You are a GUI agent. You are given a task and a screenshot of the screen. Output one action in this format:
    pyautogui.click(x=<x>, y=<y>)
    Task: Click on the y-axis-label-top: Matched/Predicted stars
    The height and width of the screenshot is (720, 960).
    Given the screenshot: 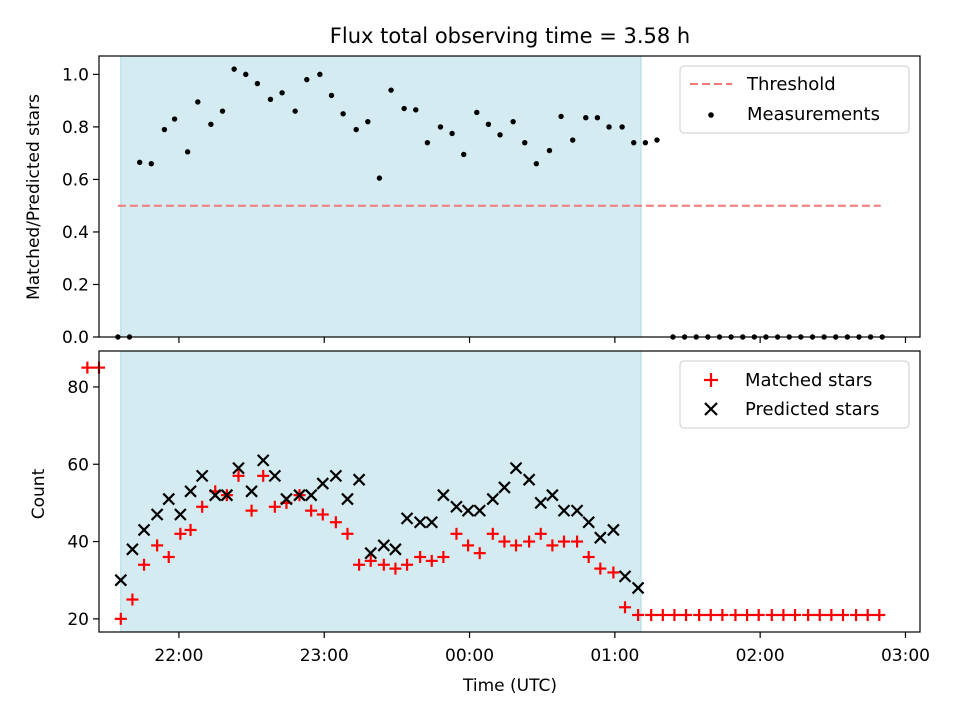 What is the action you would take?
    pyautogui.click(x=34, y=197)
    